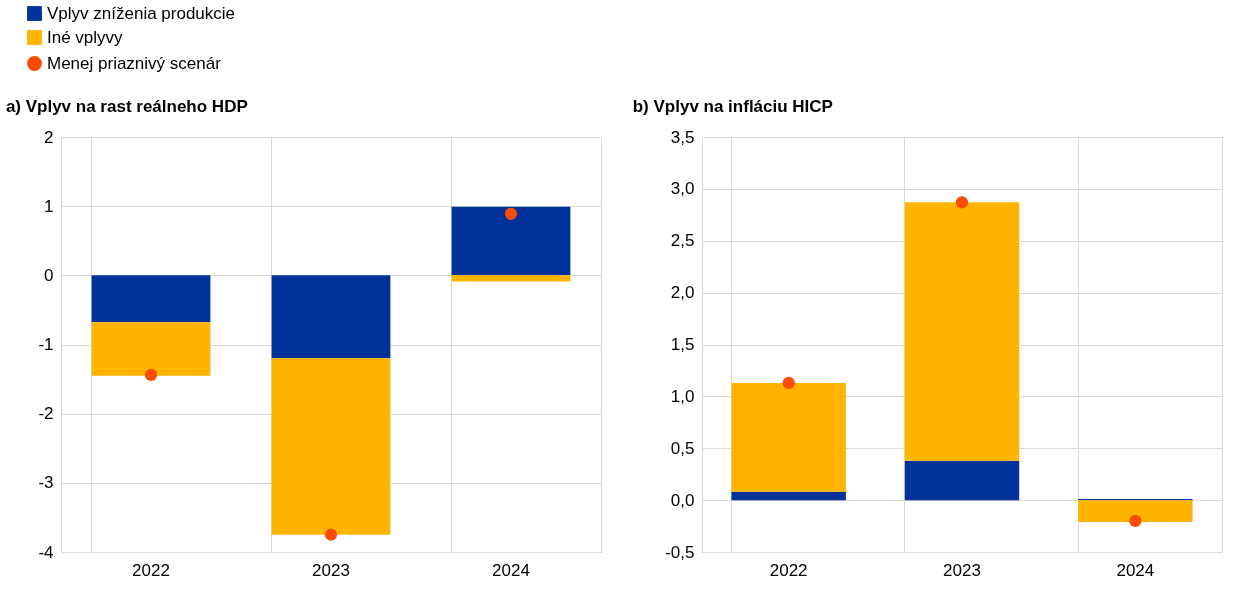  What do you see at coordinates (85, 37) in the screenshot?
I see `legend-label: Iné vplyvy` at bounding box center [85, 37].